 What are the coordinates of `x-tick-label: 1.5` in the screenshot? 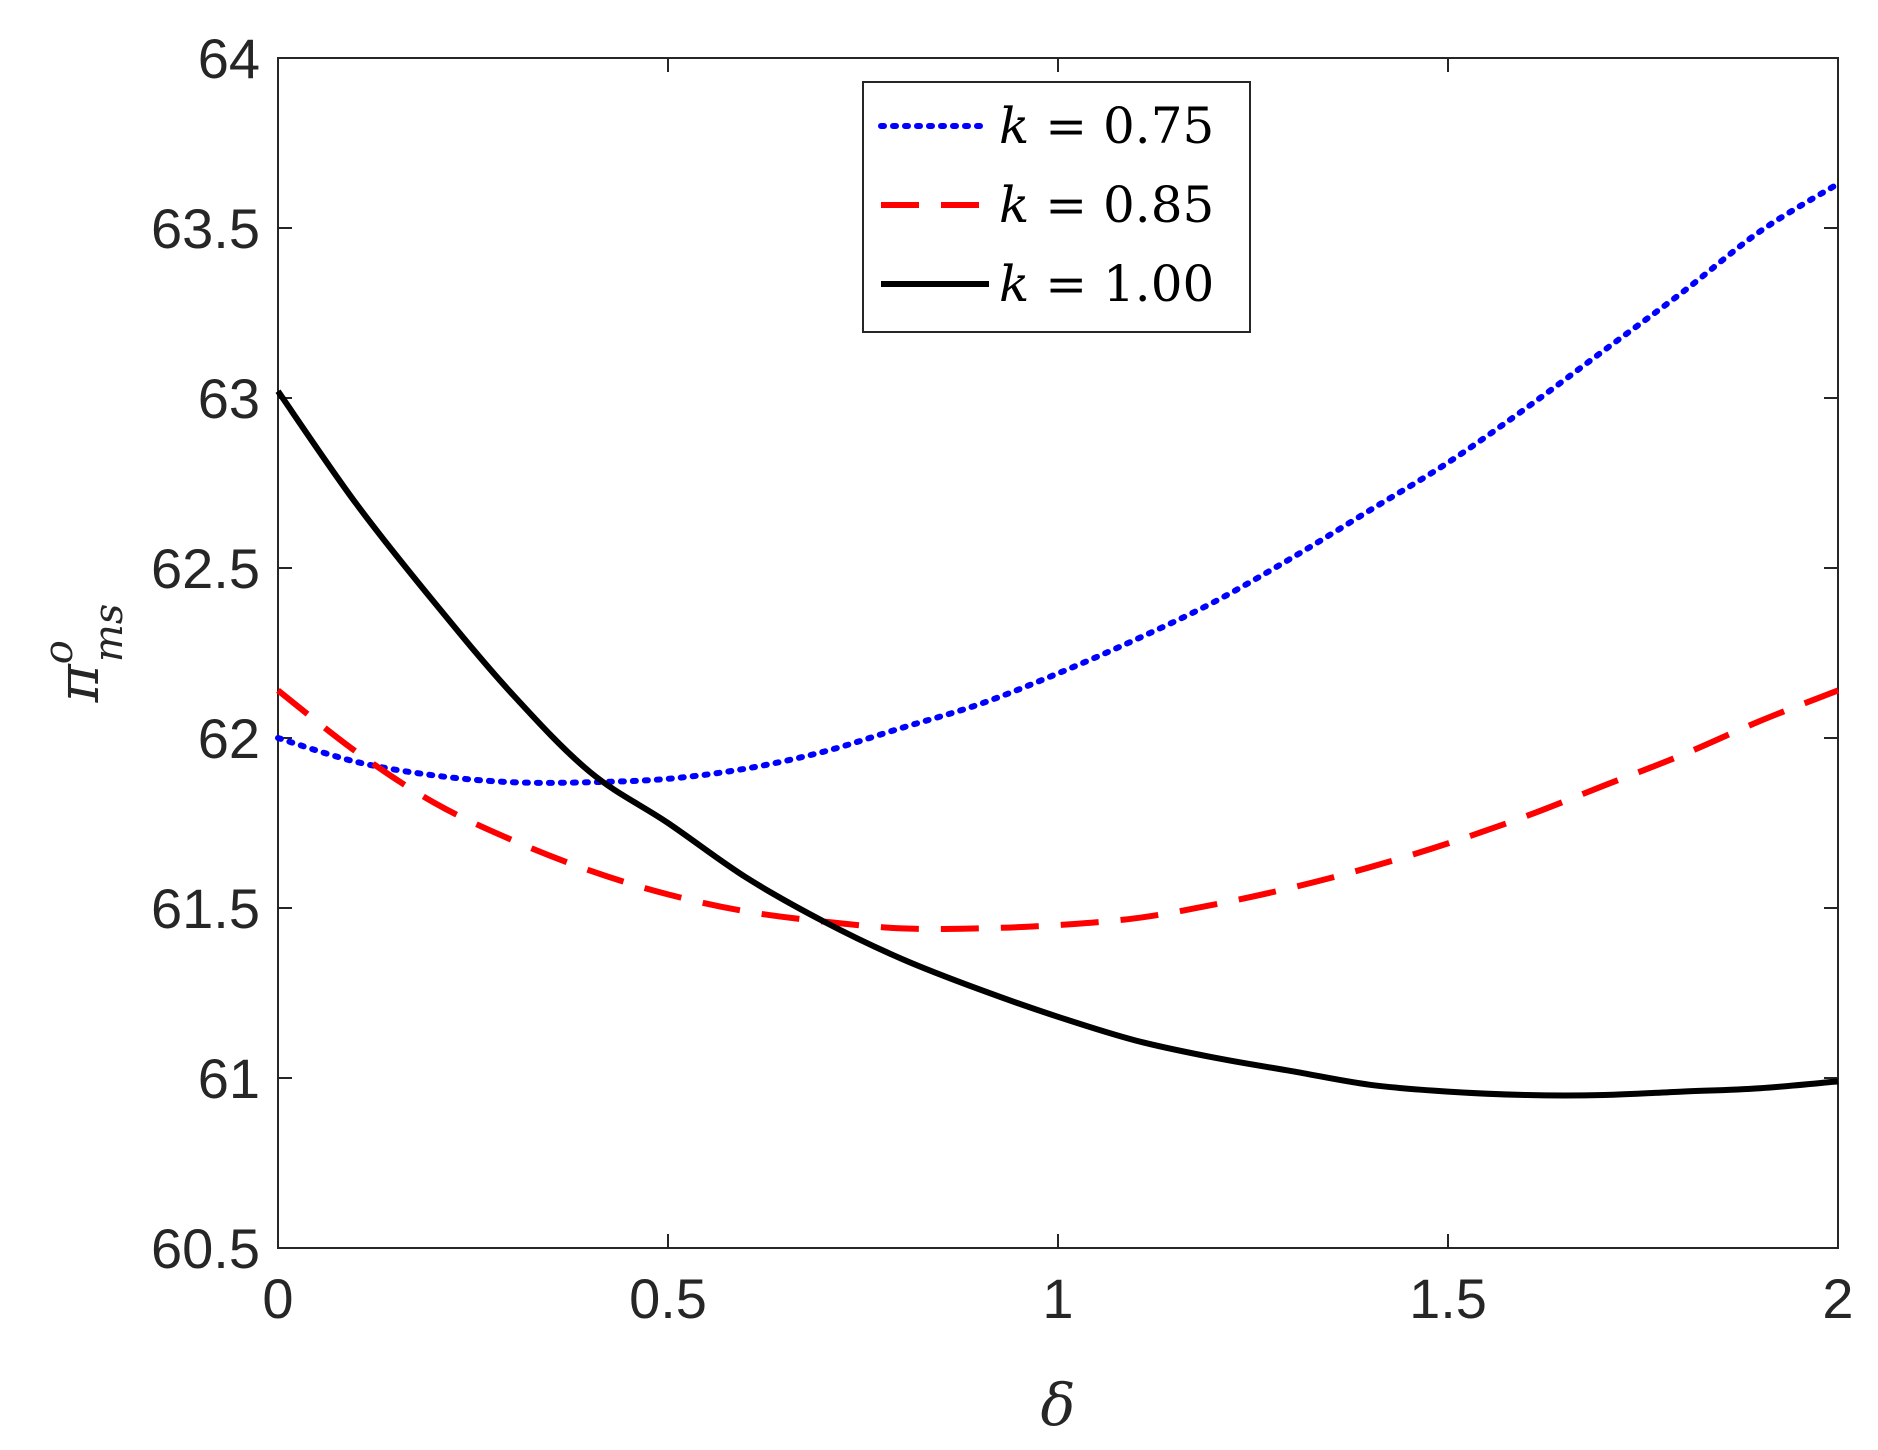 It's located at (1448, 1298).